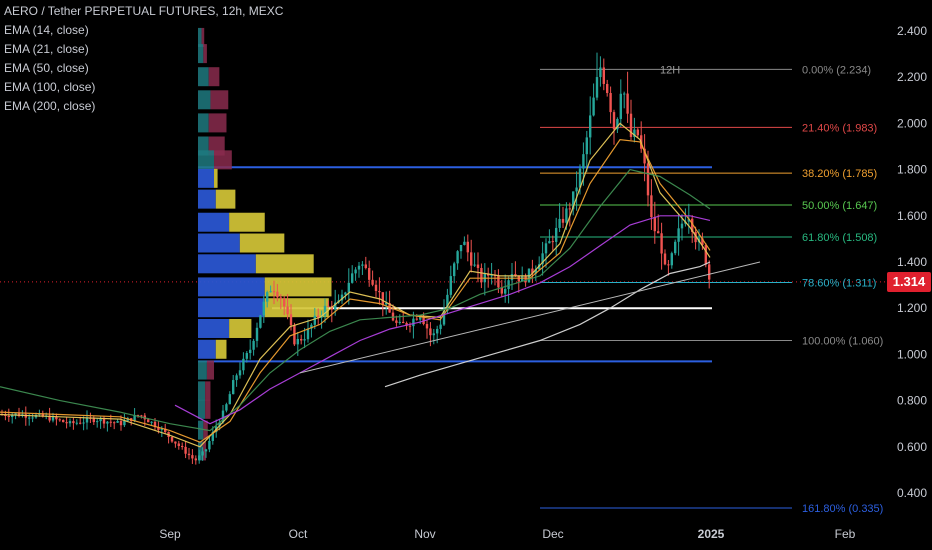 This screenshot has height=550, width=932. What do you see at coordinates (547, 324) in the screenshot?
I see `ema-line` at bounding box center [547, 324].